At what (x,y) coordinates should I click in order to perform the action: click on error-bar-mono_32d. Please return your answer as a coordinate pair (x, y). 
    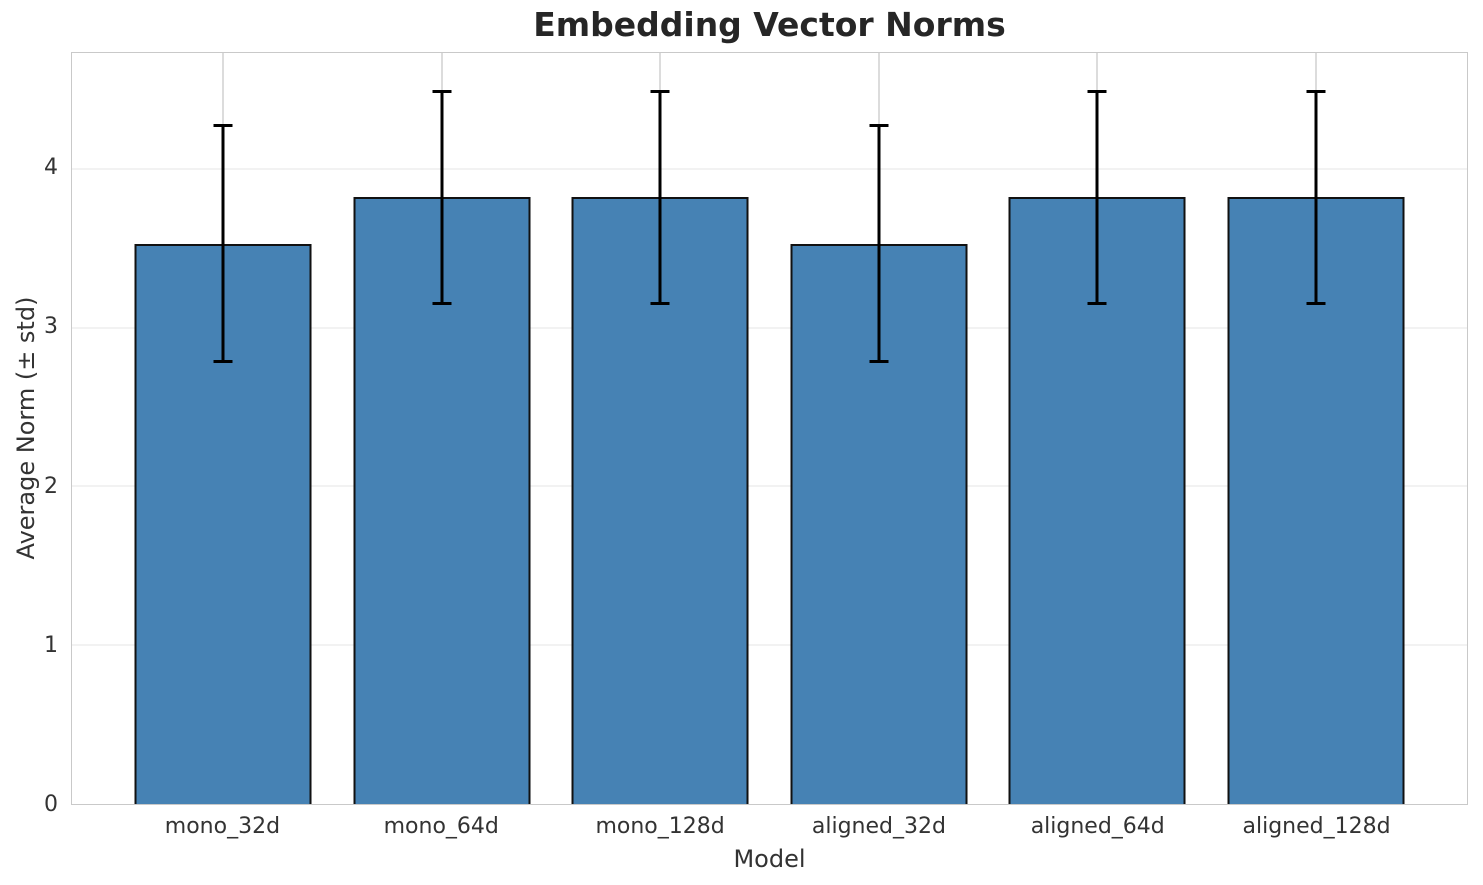
    Looking at the image, I should click on (223, 243).